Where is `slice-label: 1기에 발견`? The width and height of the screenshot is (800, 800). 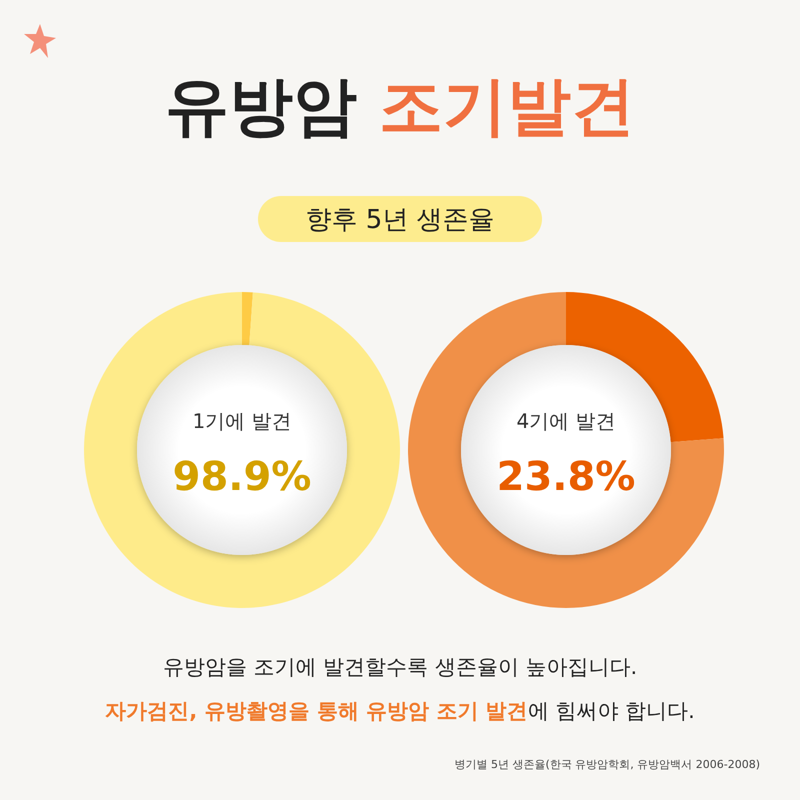 slice-label: 1기에 발견 is located at coordinates (242, 421).